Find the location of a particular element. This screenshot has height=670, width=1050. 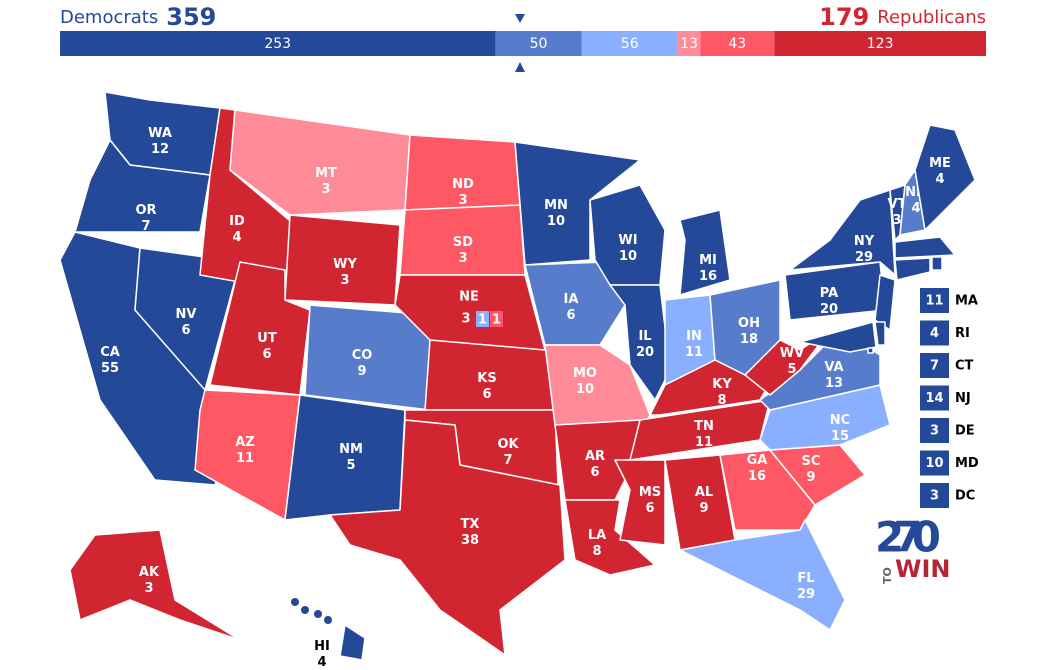

rep-total: 179 is located at coordinates (844, 17).